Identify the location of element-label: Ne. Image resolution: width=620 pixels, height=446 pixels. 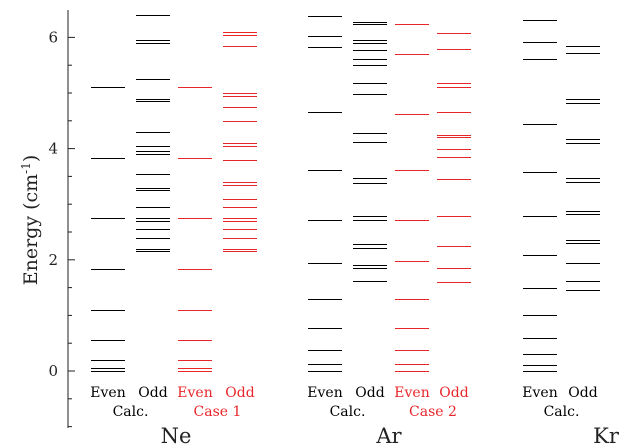
(176, 435).